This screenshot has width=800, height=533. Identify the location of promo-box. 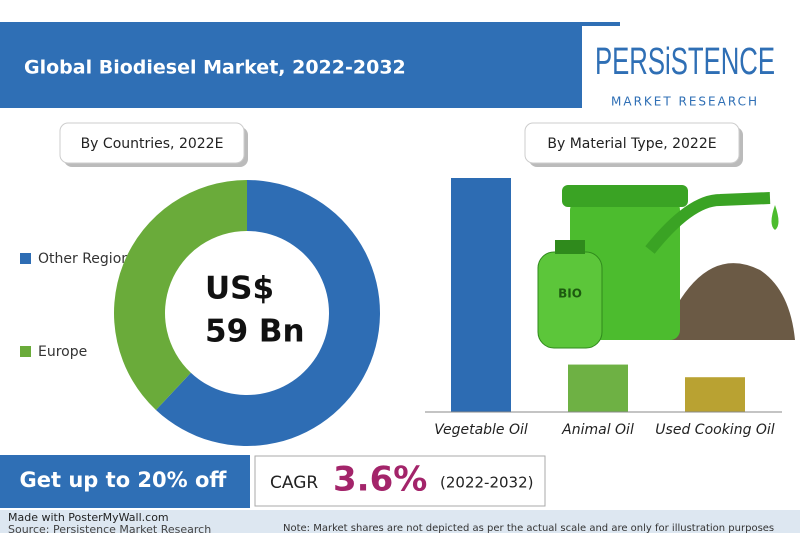
(125, 481).